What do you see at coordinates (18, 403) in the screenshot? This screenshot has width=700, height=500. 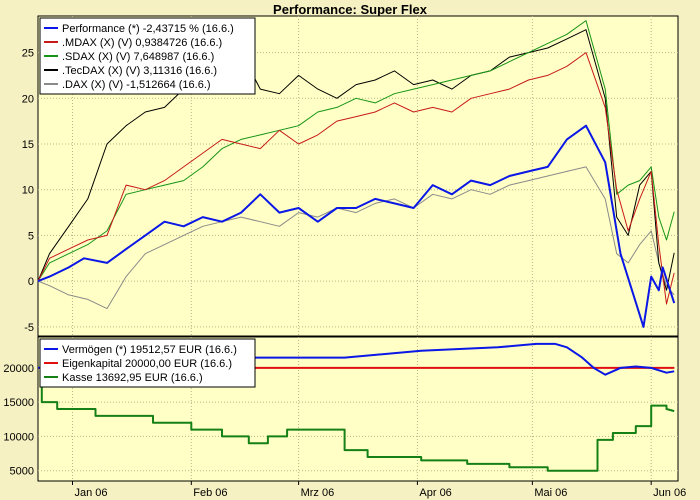 I see `assets-y-tick-label: 15000` at bounding box center [18, 403].